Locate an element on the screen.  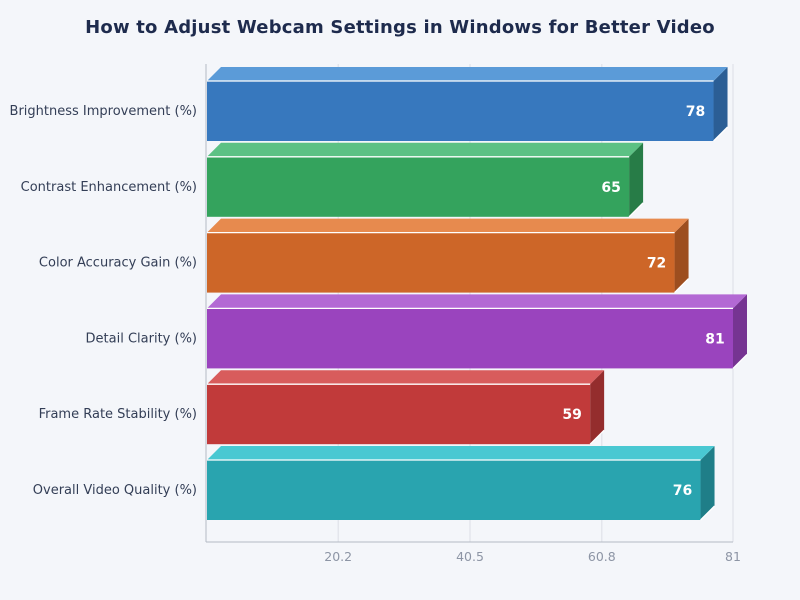
category-label: Brightness Improvement (%) is located at coordinates (103, 111).